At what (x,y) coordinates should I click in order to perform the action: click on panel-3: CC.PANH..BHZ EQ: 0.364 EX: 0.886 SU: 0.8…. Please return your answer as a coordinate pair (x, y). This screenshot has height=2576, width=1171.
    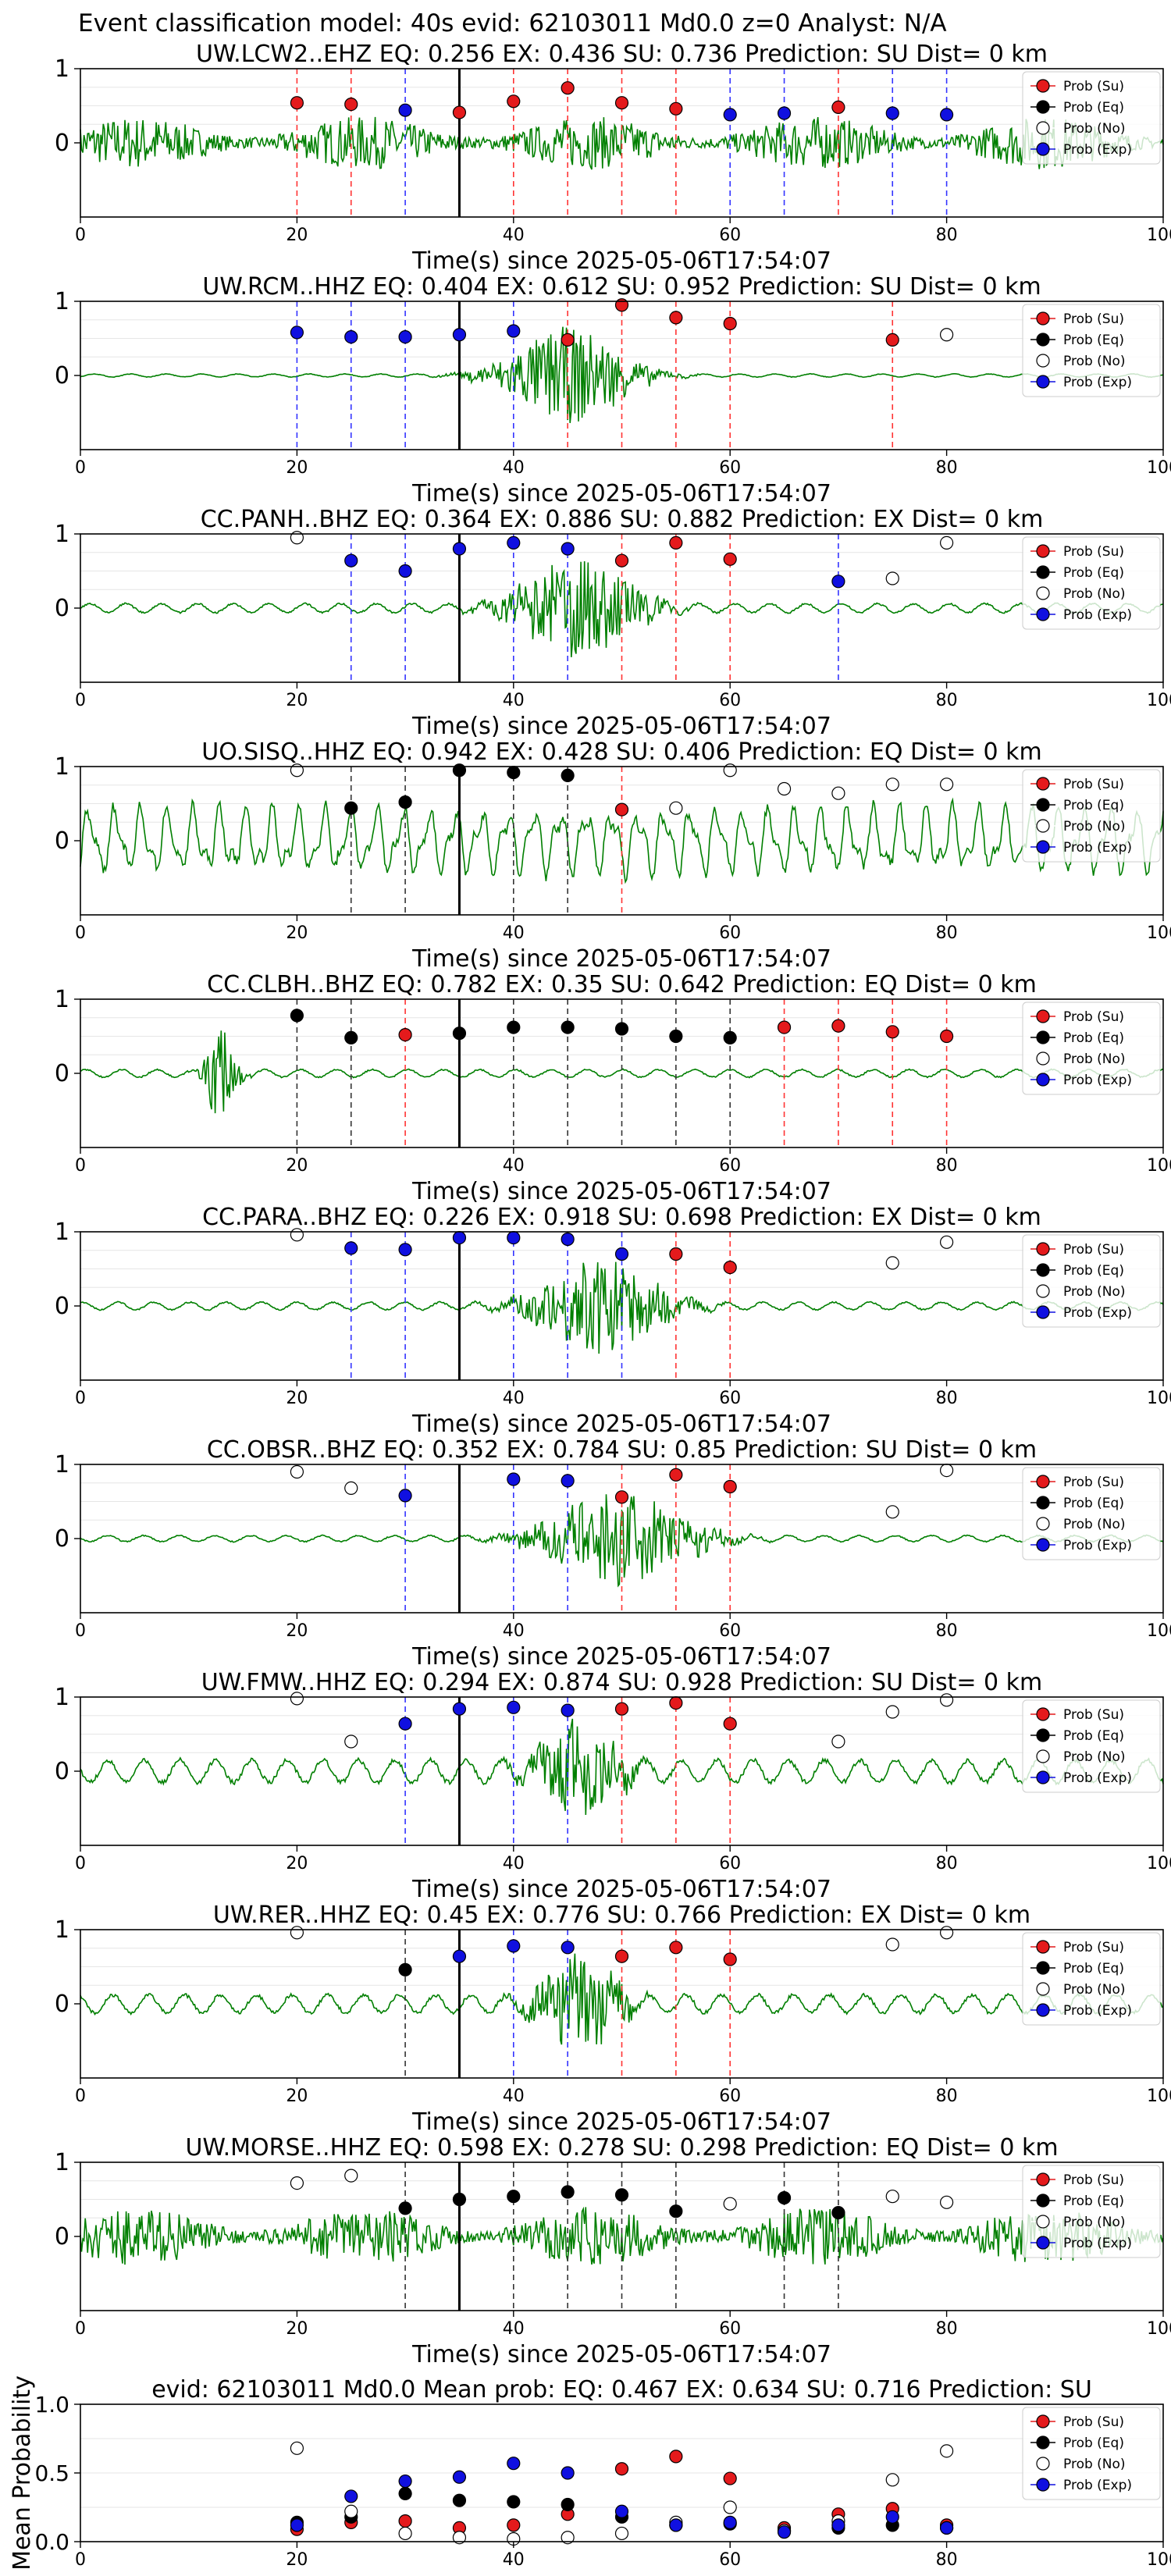
    Looking at the image, I should click on (613, 623).